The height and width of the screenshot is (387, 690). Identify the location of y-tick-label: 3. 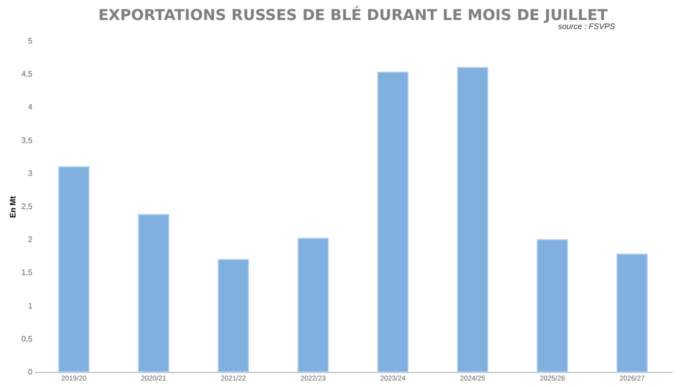
(31, 173).